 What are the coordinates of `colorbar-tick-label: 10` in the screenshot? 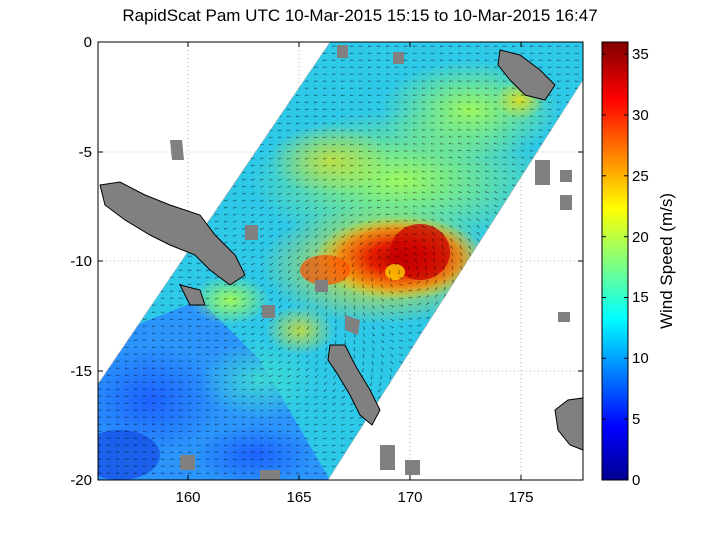 It's located at (640, 358).